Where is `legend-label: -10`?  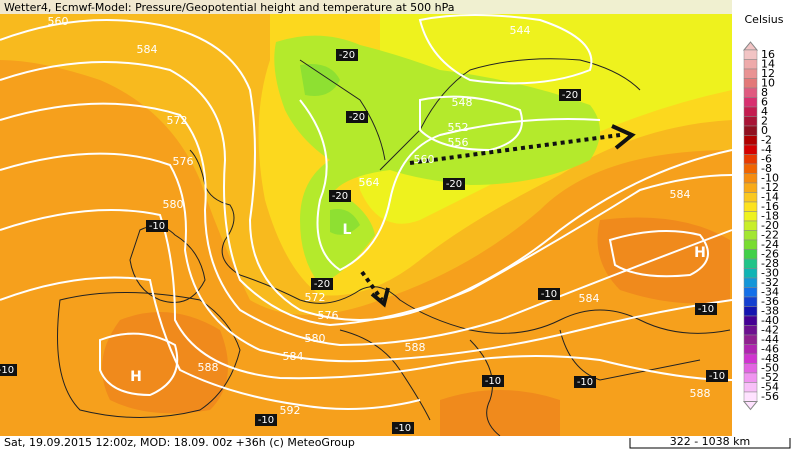
legend-label: -10 is located at coordinates (770, 177).